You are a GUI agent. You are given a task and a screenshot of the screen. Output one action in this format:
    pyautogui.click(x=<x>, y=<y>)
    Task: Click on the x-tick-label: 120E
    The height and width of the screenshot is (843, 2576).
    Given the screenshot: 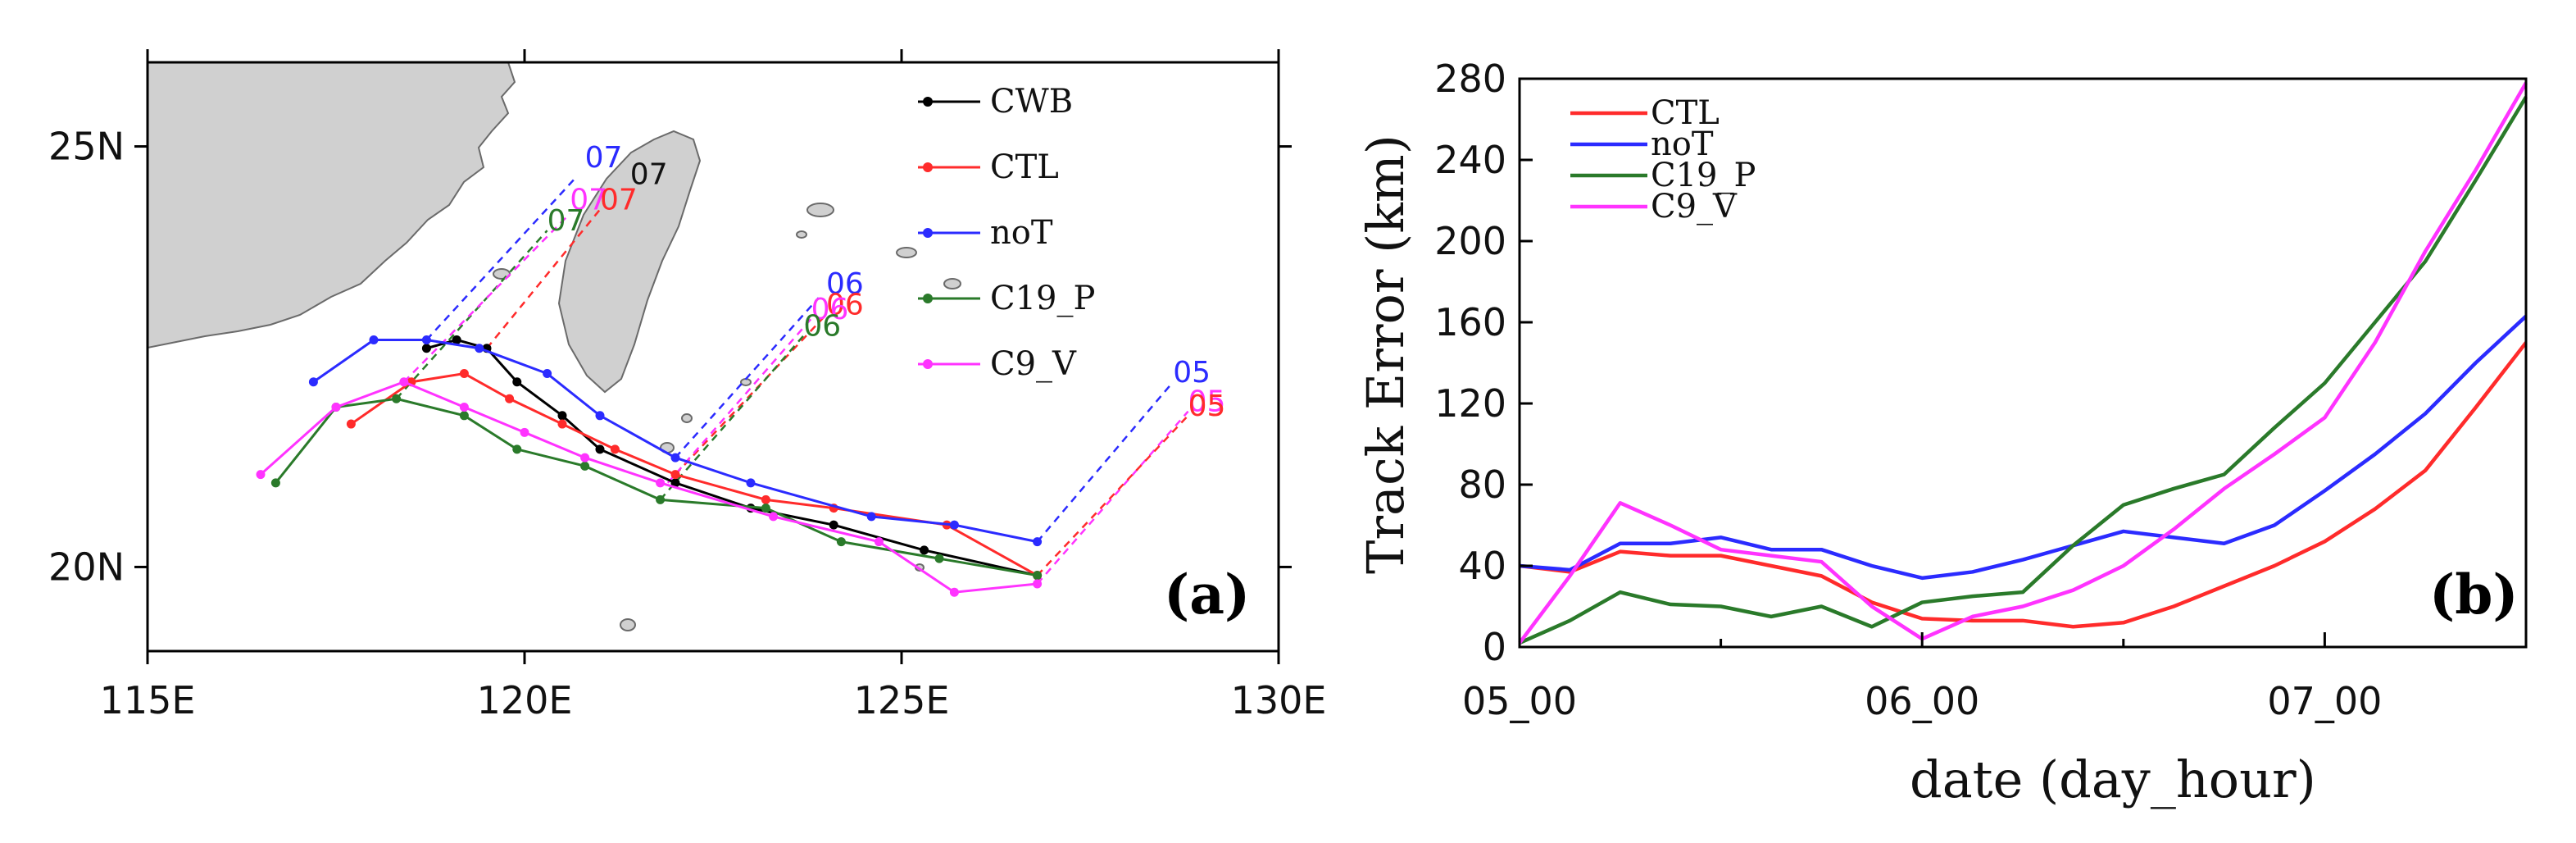 What is the action you would take?
    pyautogui.click(x=525, y=700)
    